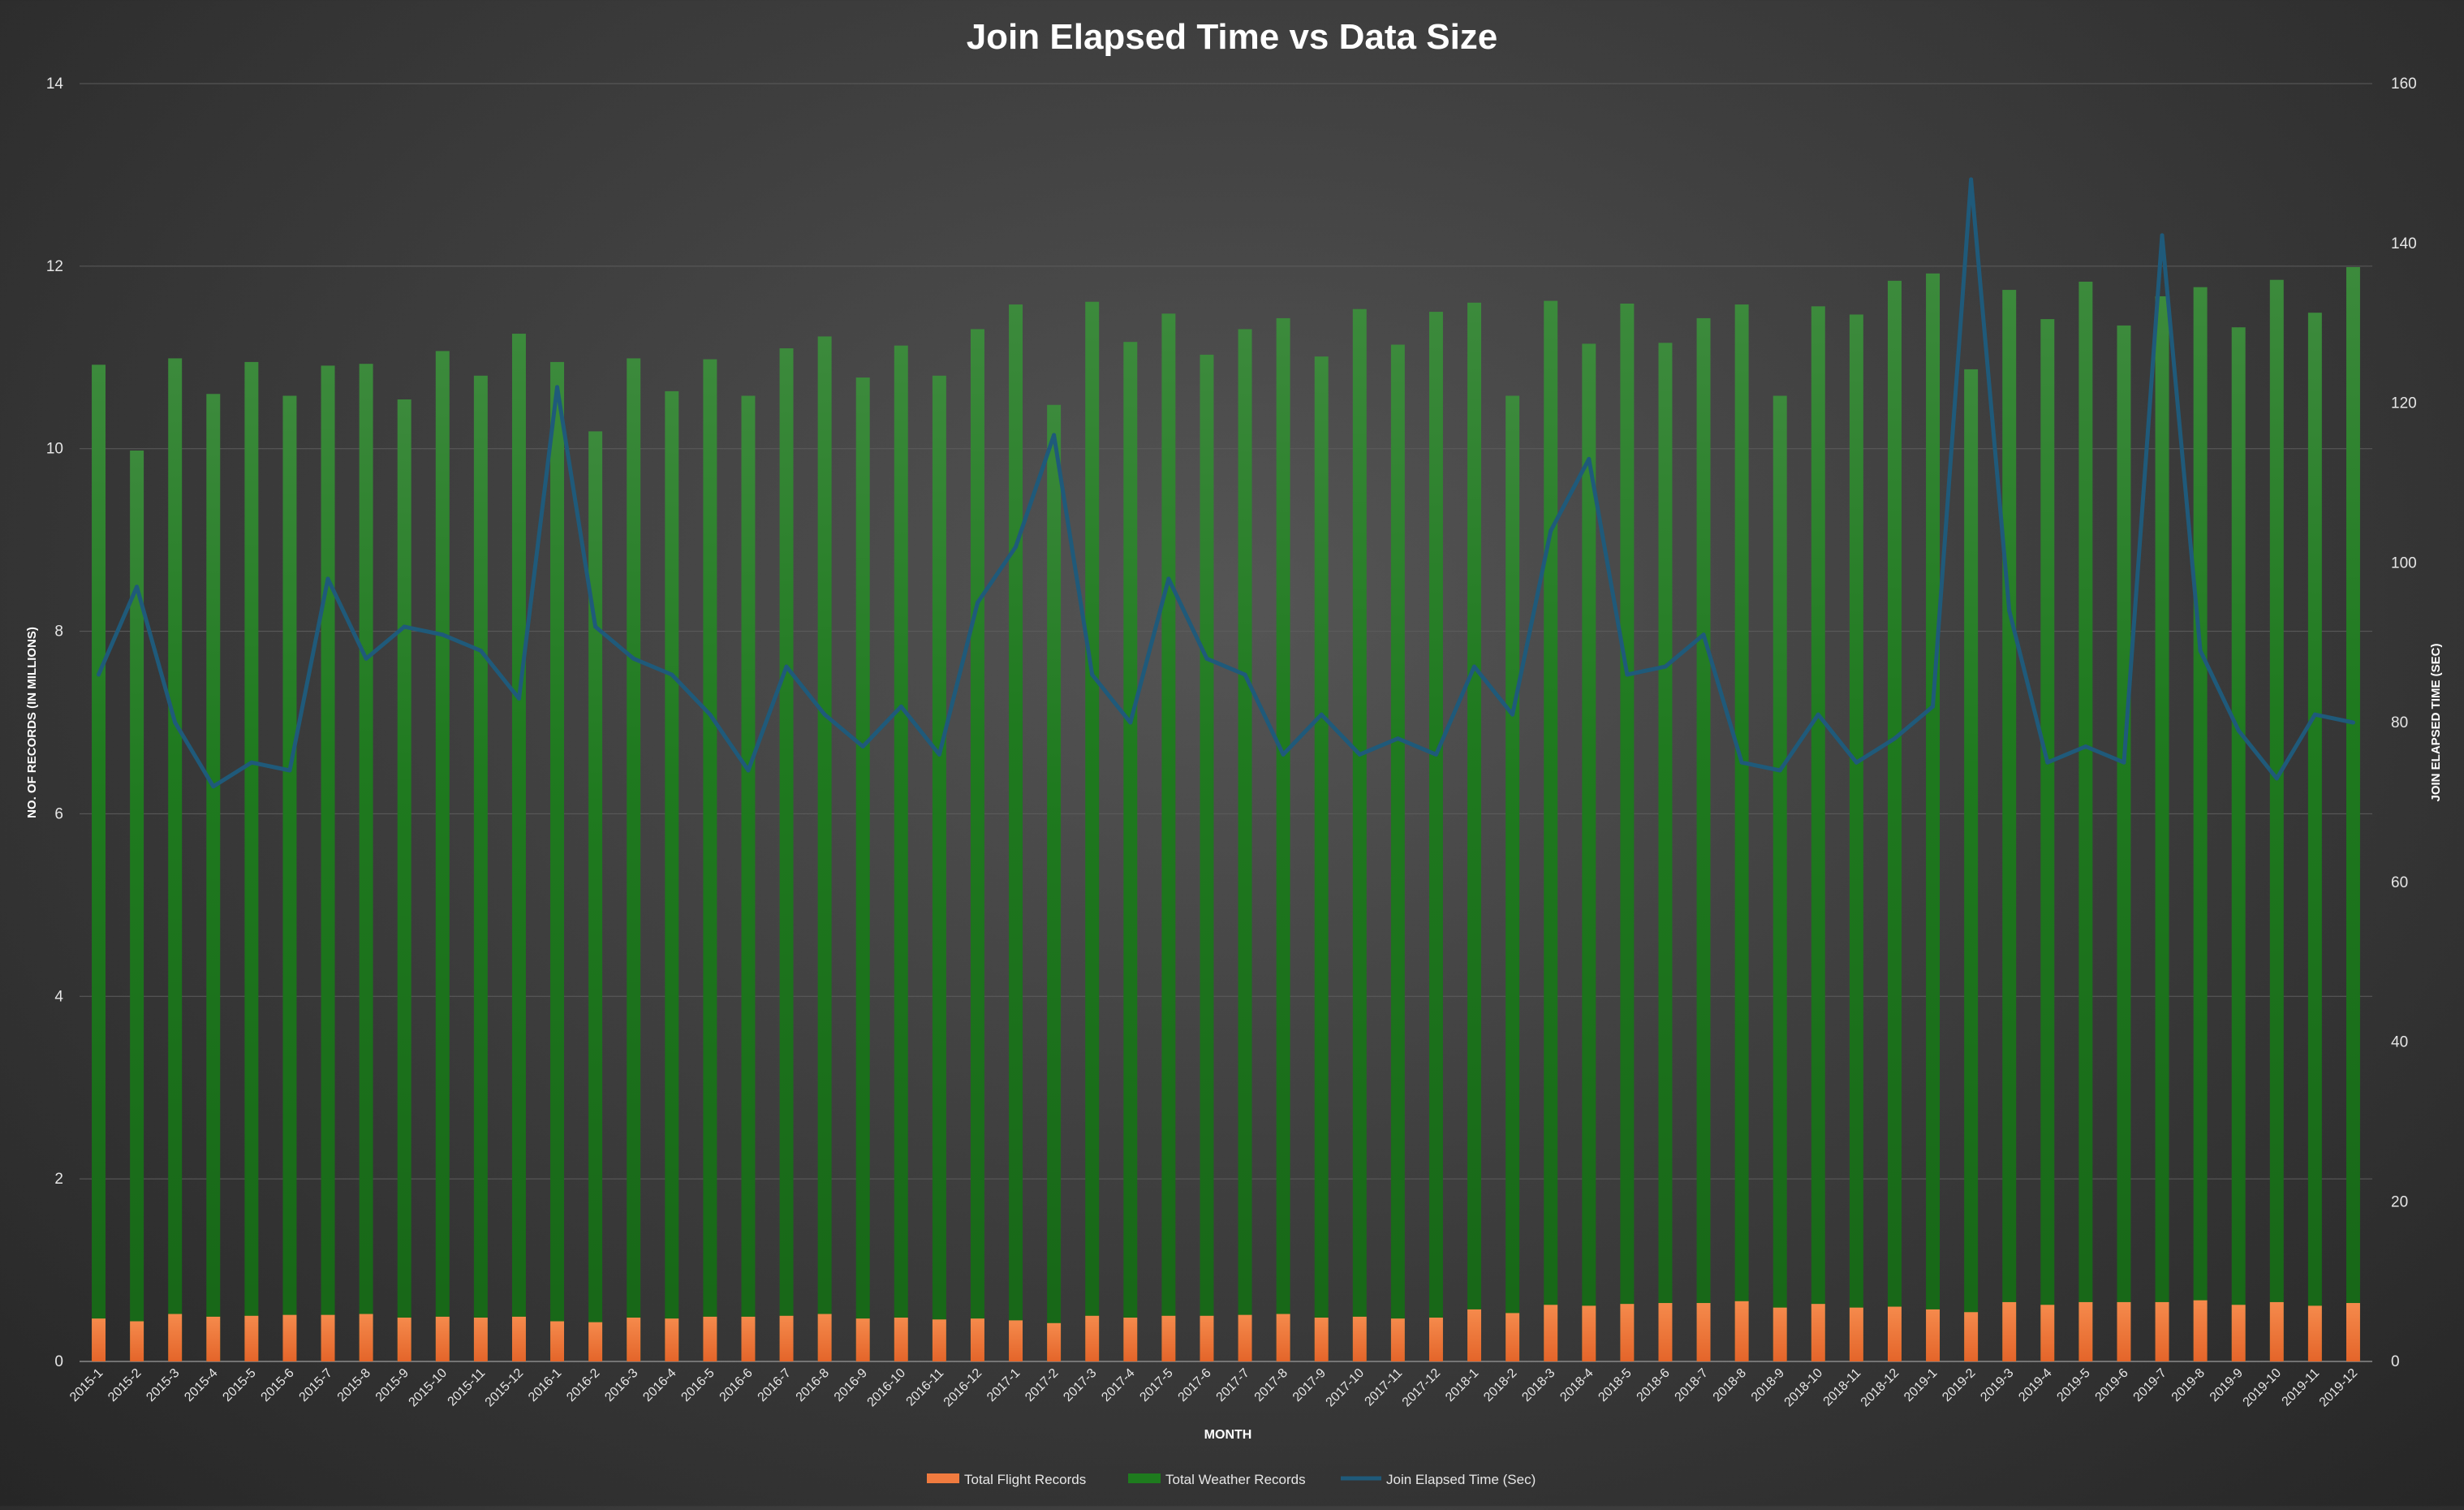  What do you see at coordinates (1118, 1385) in the screenshot?
I see `x-tick-label: 2017-4` at bounding box center [1118, 1385].